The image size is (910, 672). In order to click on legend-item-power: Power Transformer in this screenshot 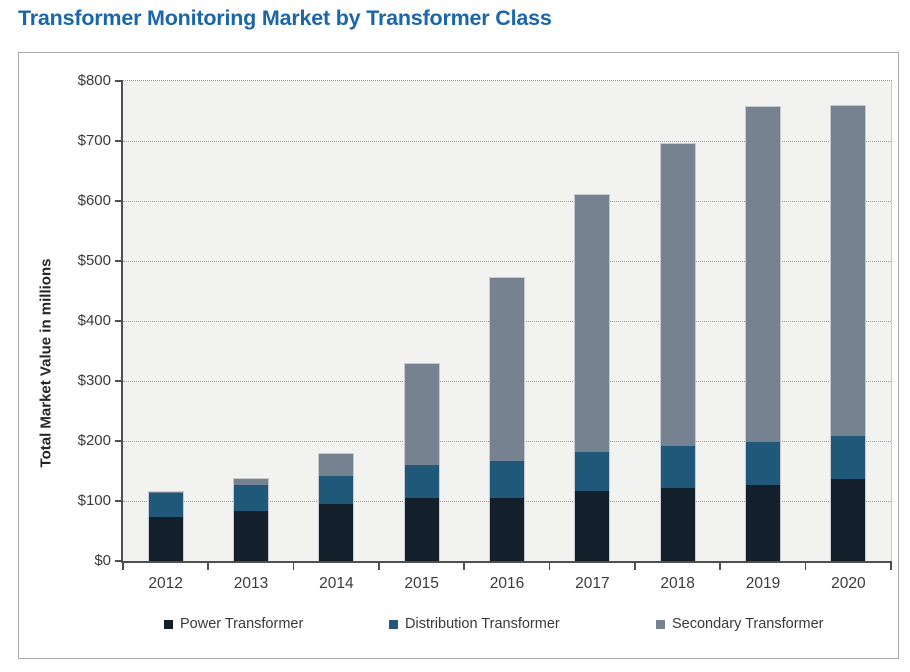, I will do `click(233, 624)`.